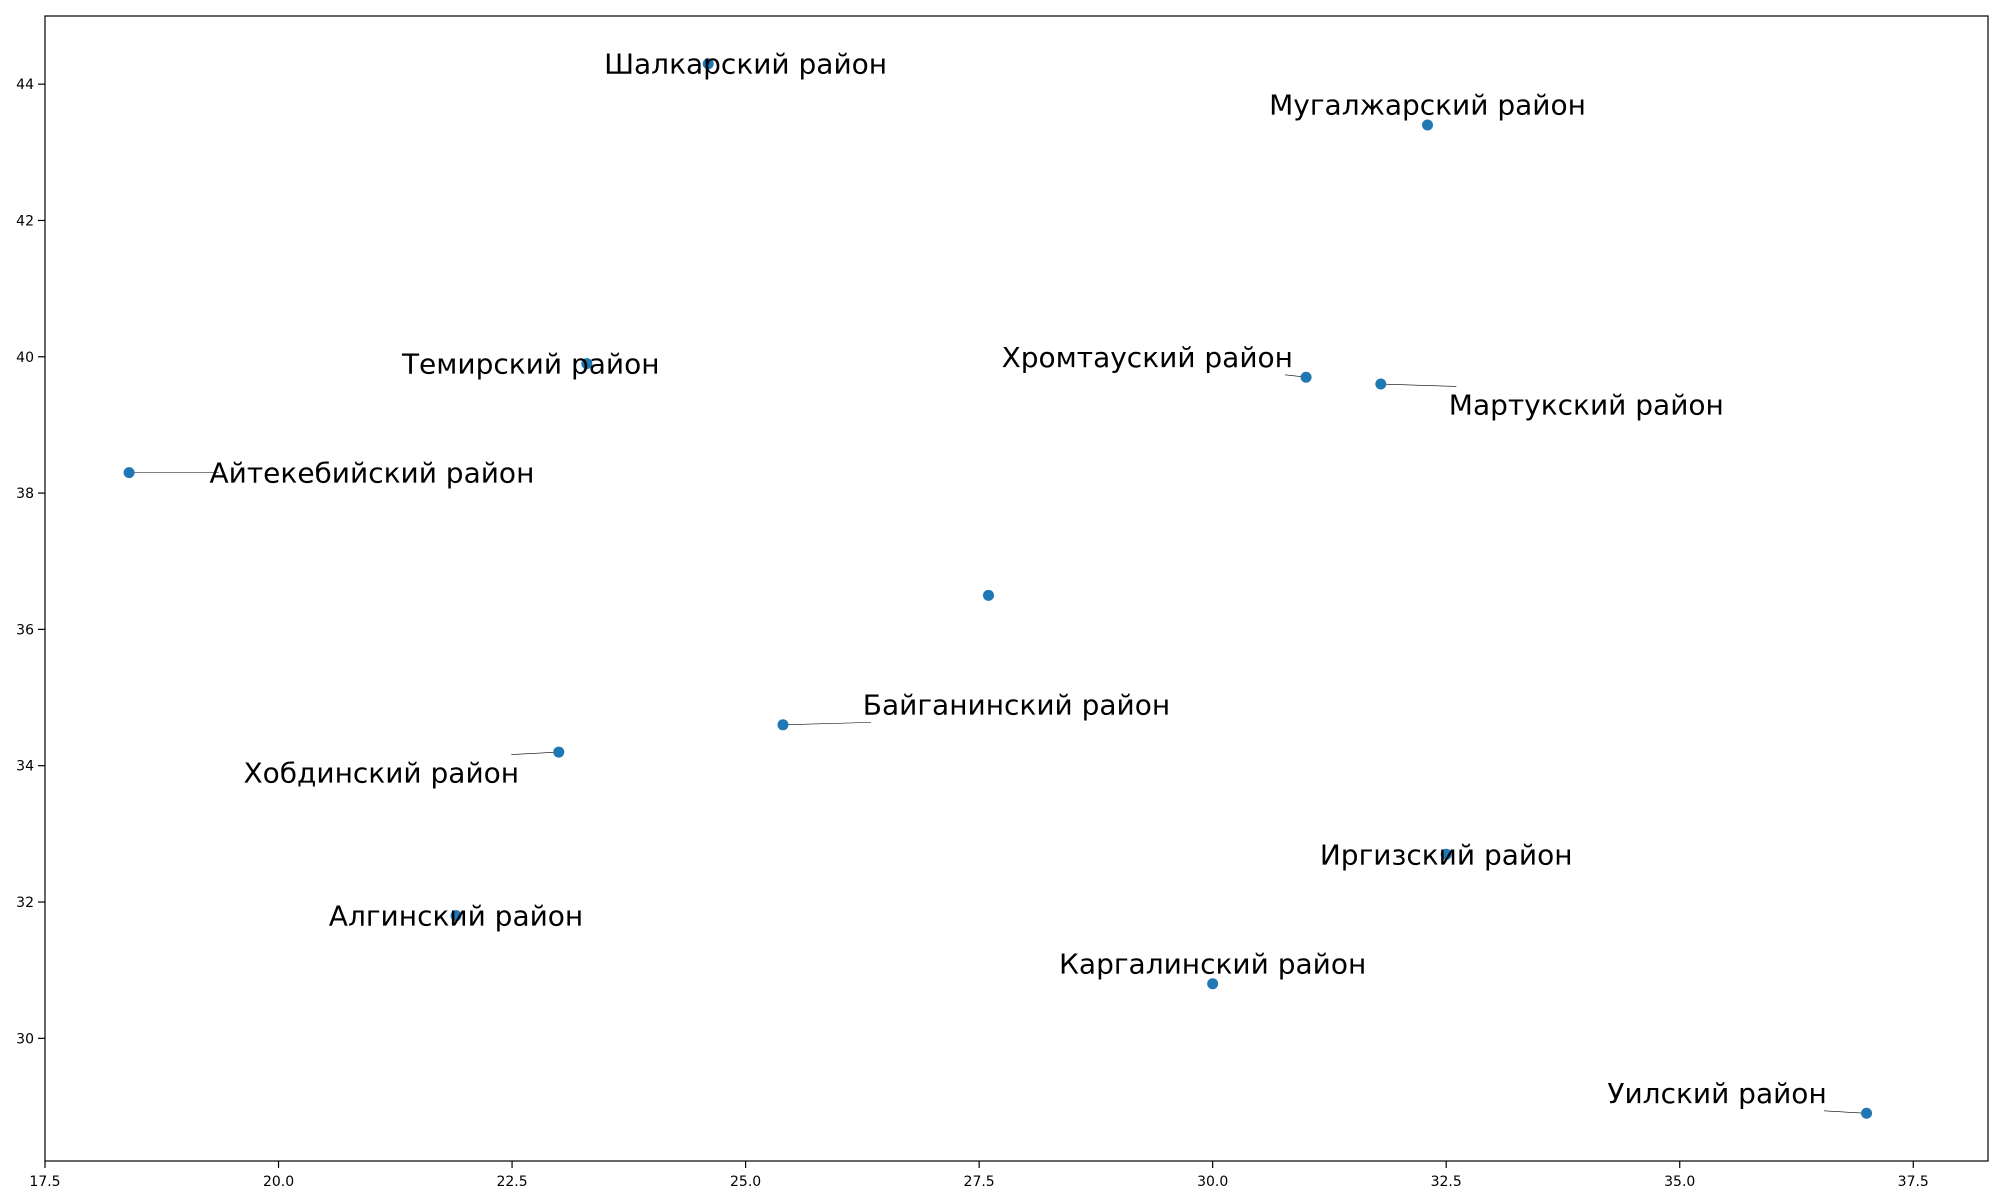 The width and height of the screenshot is (2000, 1200). I want to click on x-axis: 17.5 20.0 22.5 25.0 27.5 30.0 32.5 35.0 37.5, so click(979, 1175).